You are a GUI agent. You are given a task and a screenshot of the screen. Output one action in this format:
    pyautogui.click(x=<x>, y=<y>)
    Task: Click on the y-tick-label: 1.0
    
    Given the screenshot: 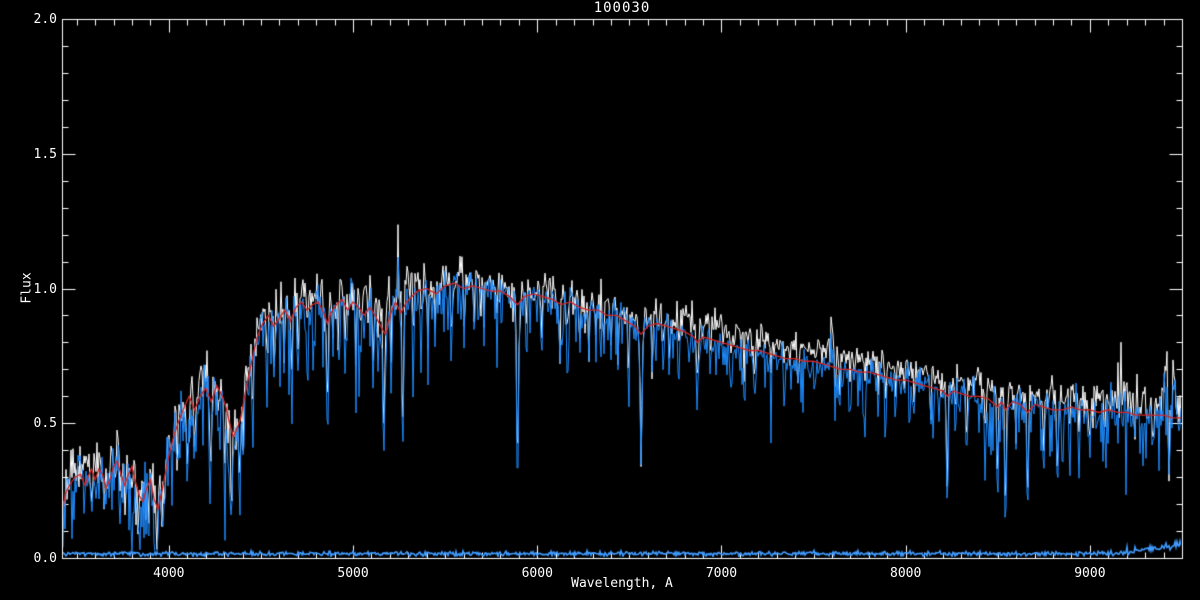 What is the action you would take?
    pyautogui.click(x=45, y=289)
    